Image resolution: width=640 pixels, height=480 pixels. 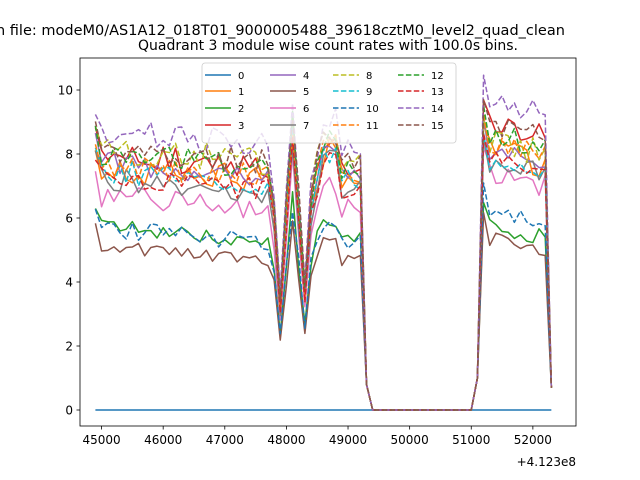 I want to click on legend-label-12: 12, so click(x=437, y=76).